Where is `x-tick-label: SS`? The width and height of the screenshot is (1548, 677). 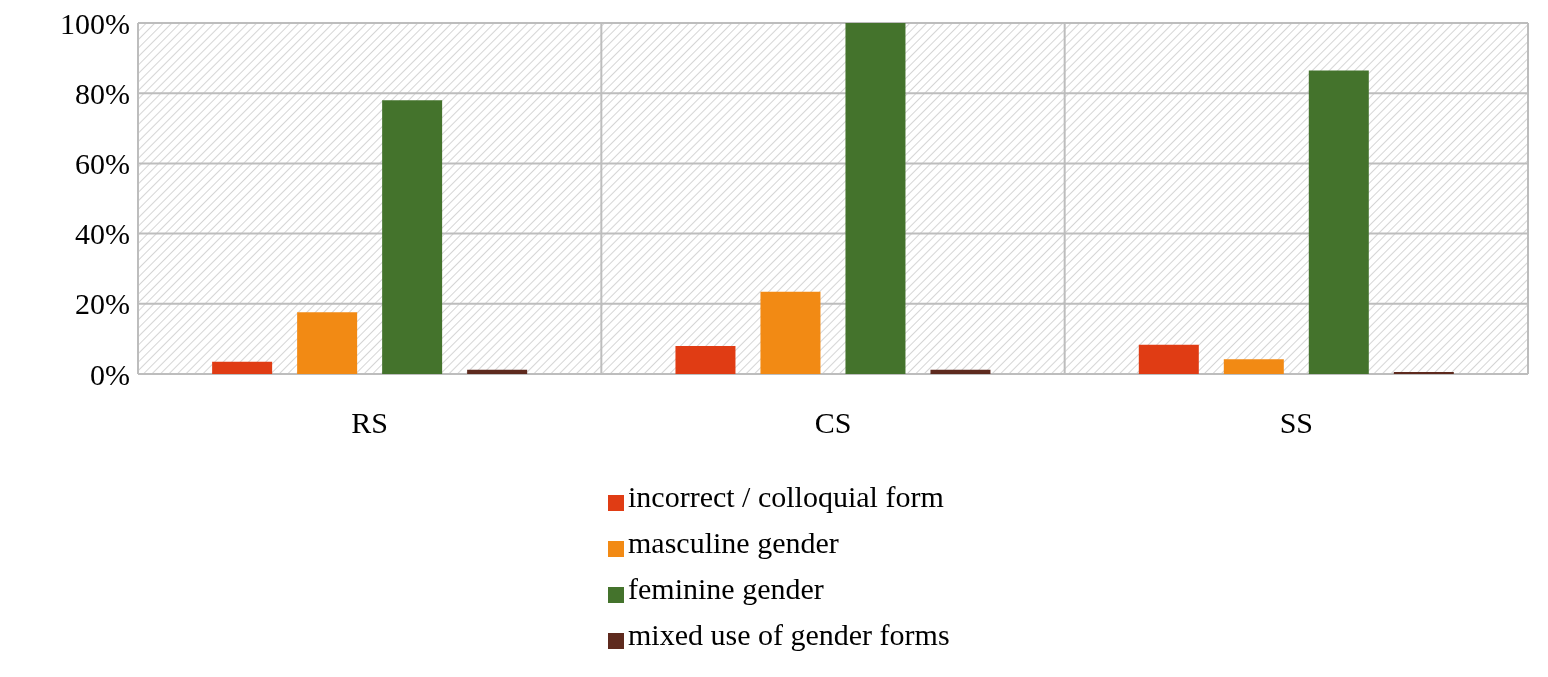 x-tick-label: SS is located at coordinates (1296, 423).